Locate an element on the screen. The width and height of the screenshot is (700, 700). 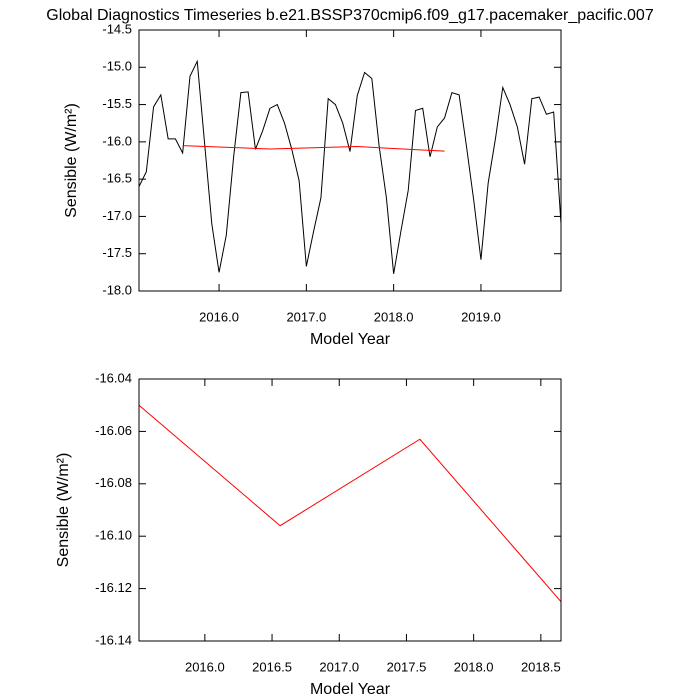
x-tick-label: 2018.5 is located at coordinates (541, 666).